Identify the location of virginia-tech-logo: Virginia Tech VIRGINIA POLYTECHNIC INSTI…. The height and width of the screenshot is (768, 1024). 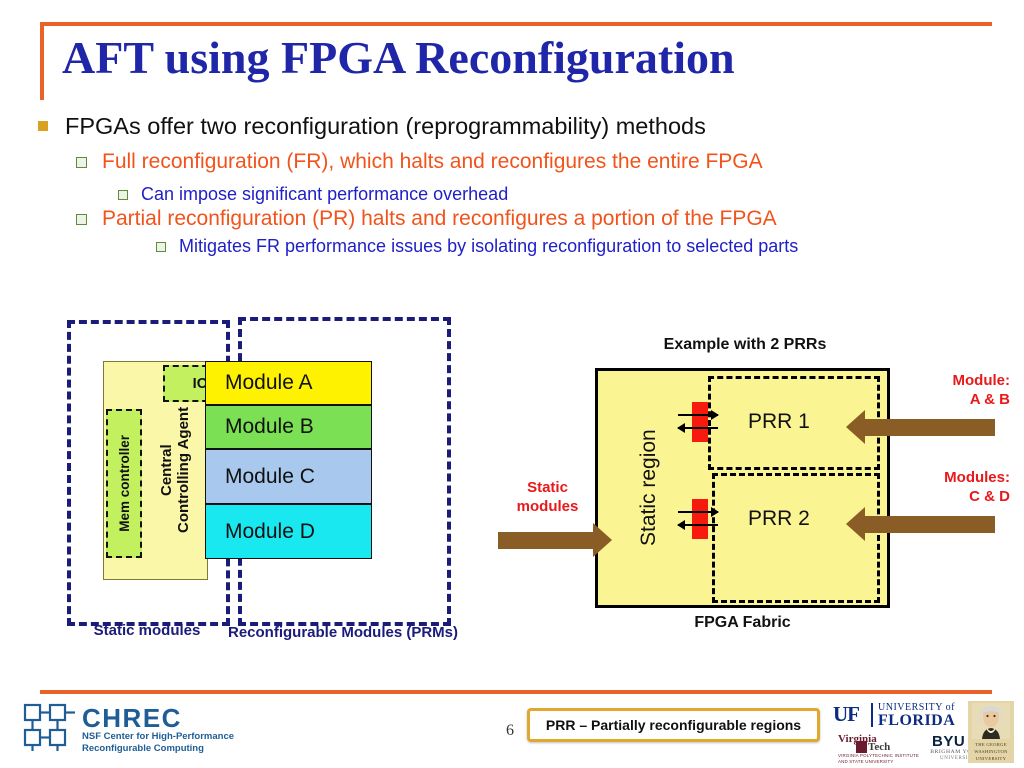
(879, 748).